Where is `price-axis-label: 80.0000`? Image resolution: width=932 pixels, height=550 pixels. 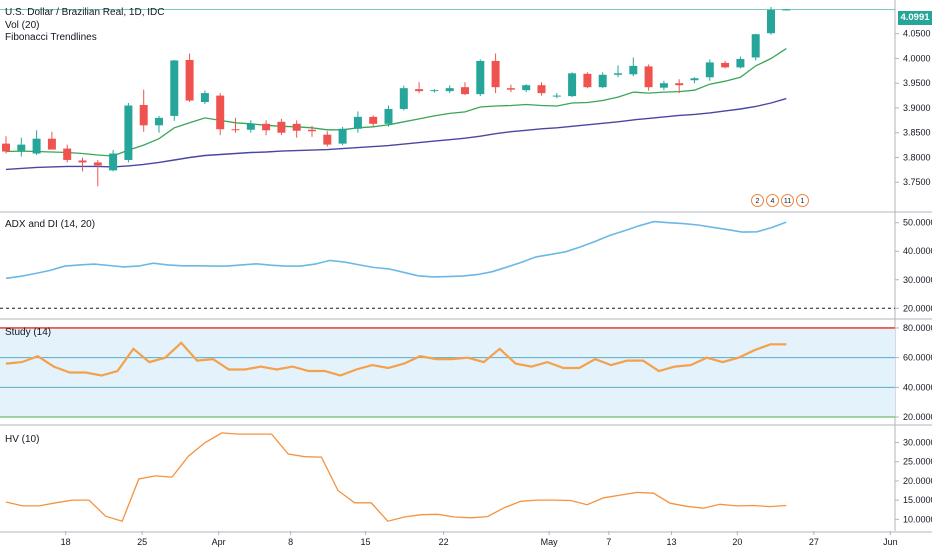
price-axis-label: 80.0000 is located at coordinates (917, 328).